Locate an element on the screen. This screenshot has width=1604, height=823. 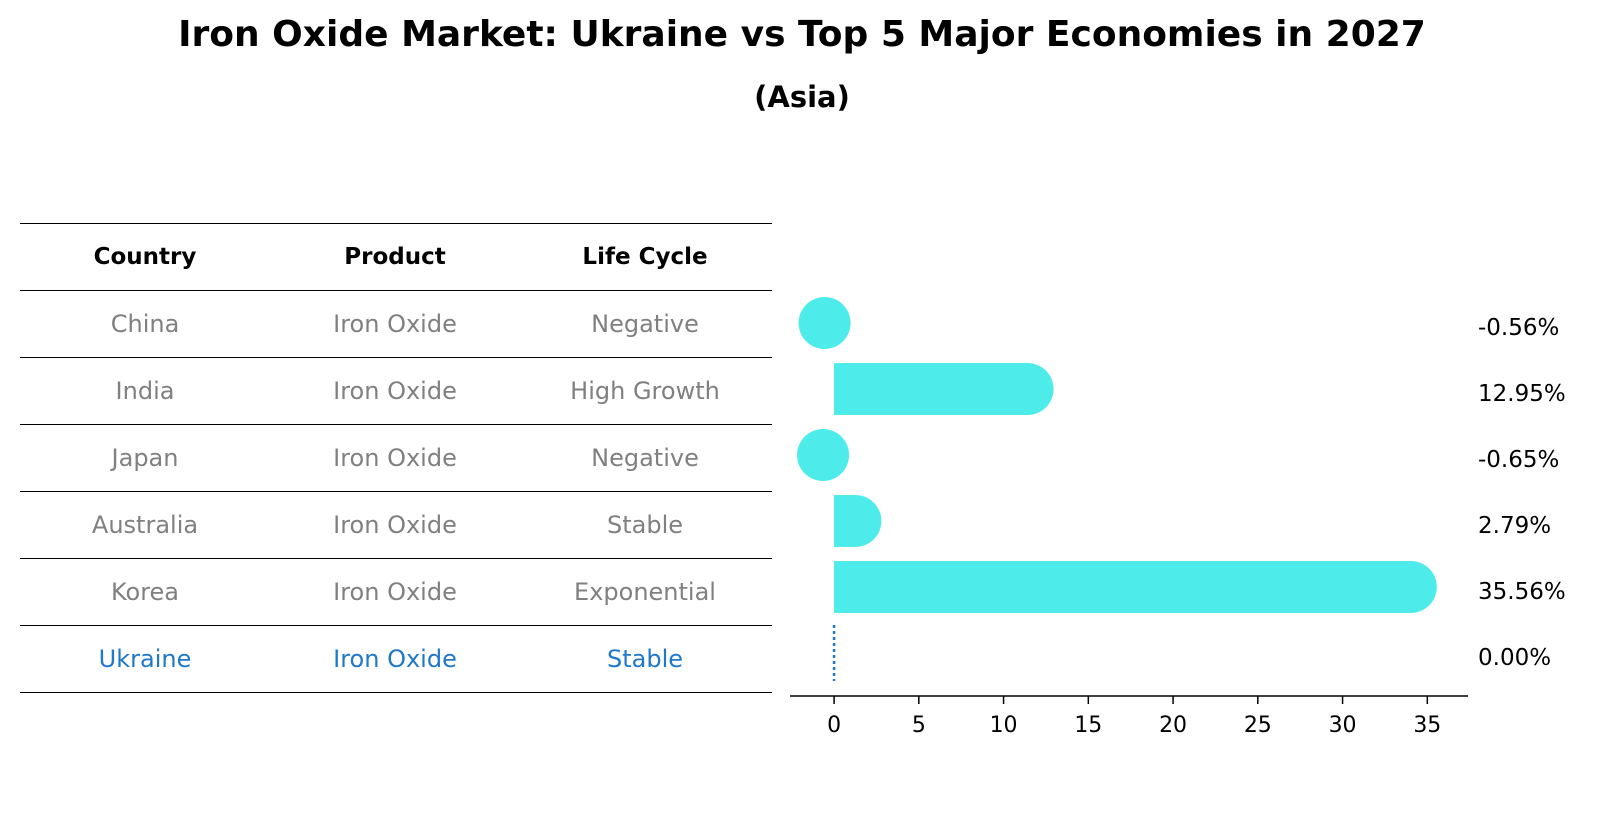
value-label-india: 12.95% is located at coordinates (1522, 394).